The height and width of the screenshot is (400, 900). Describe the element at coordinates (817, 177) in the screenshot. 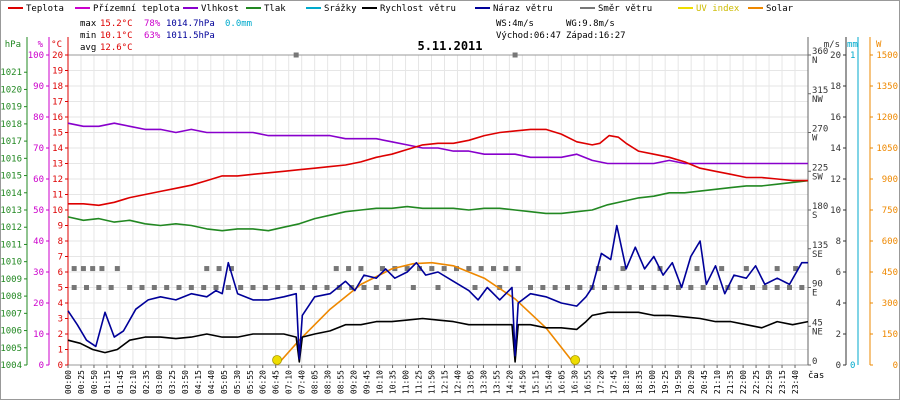

I see `wind-direction-tick-label: SW` at that location.